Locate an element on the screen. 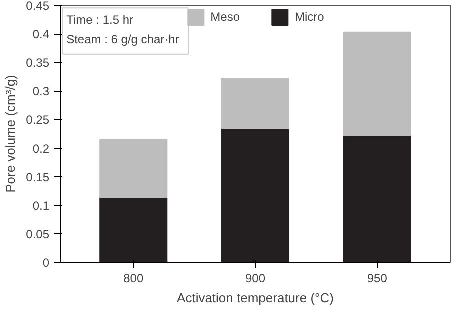 Image resolution: width=461 pixels, height=313 pixels. y-axis-title: Pore volume (cm³/g) is located at coordinates (10, 134).